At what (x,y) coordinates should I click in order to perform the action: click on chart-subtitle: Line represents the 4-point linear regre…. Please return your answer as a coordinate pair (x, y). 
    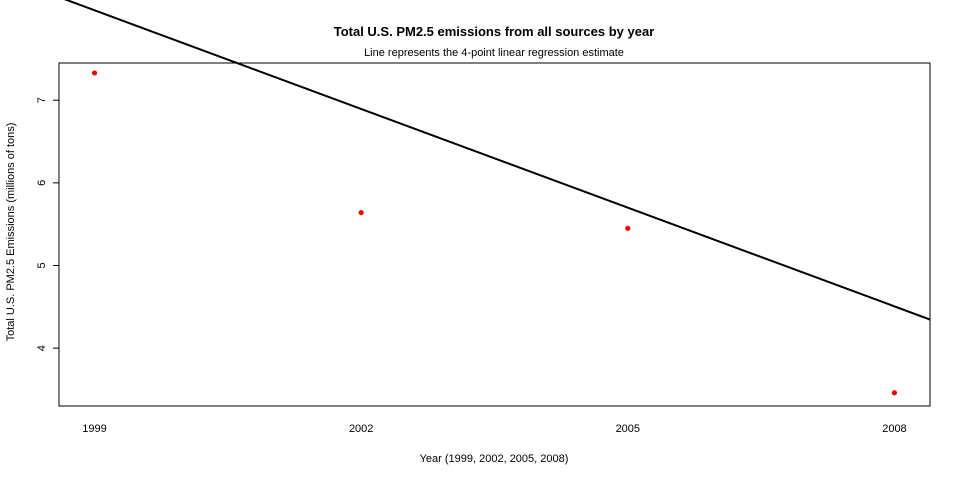
    Looking at the image, I should click on (494, 53).